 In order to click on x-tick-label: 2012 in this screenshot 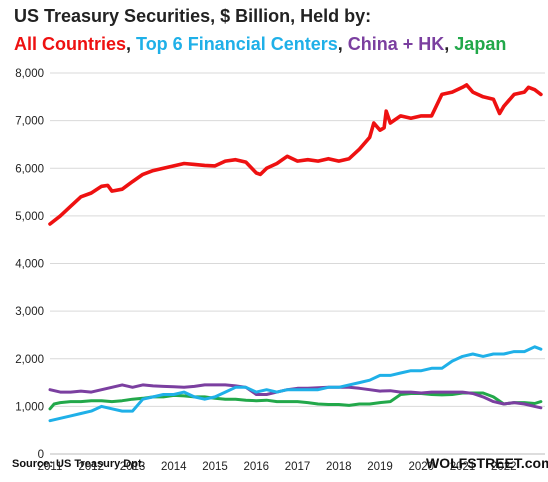, I will do `click(91, 467)`.